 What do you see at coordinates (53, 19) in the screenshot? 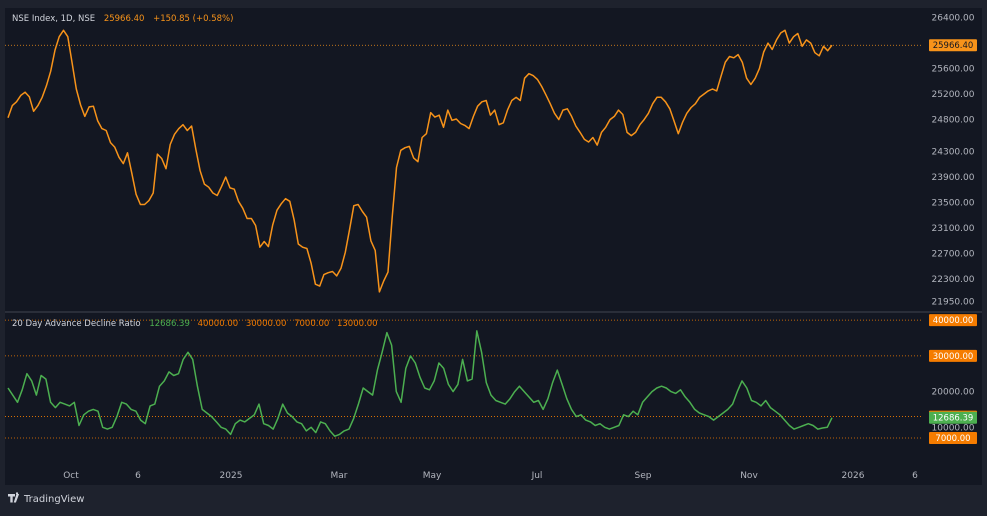
I see `symbol-name: NSE Index, 1D, NSE` at bounding box center [53, 19].